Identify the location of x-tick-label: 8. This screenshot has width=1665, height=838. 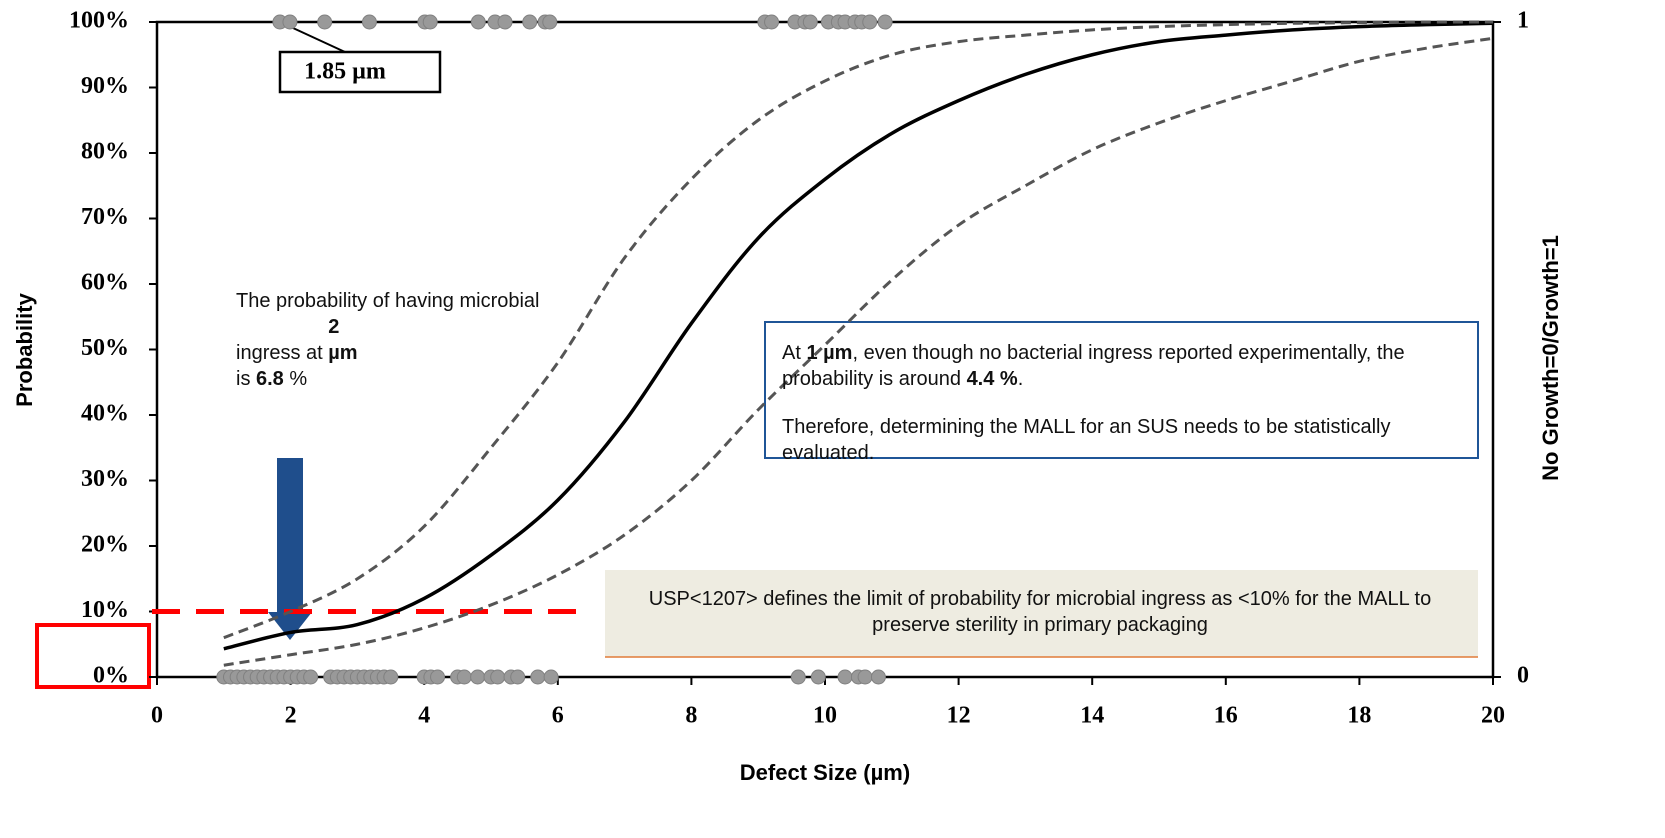
(691, 716).